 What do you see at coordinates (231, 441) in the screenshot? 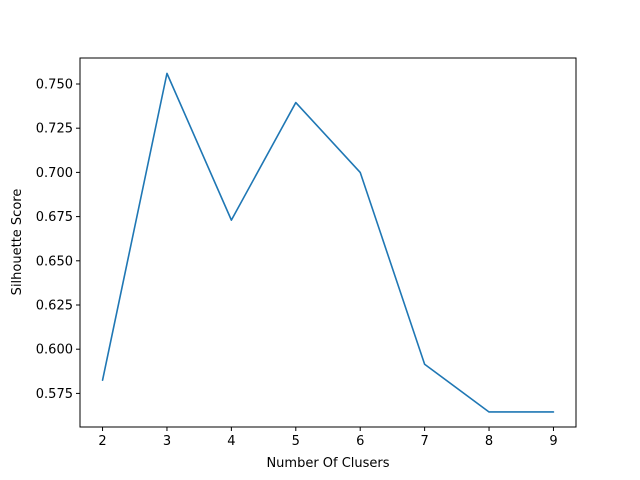
I see `x-tick-label: 4` at bounding box center [231, 441].